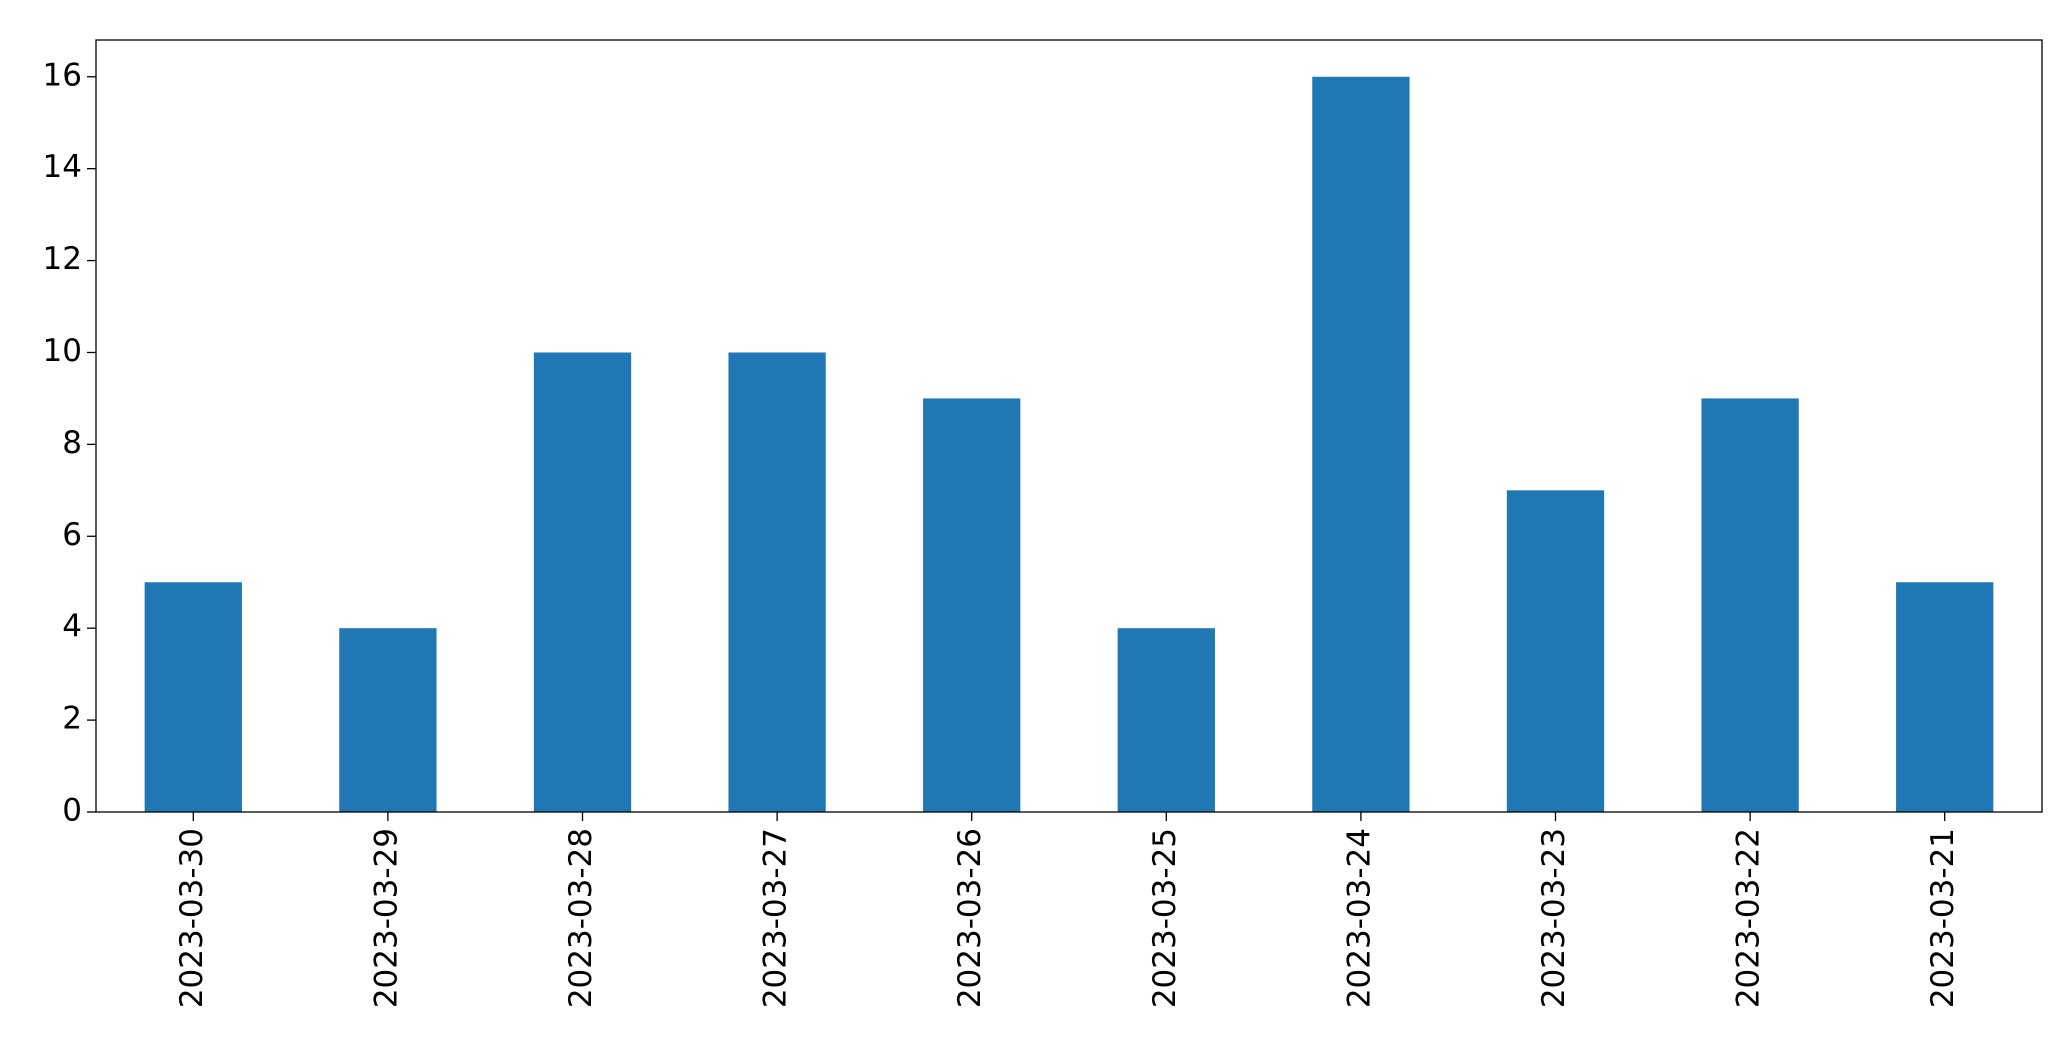 This screenshot has width=2071, height=1061. What do you see at coordinates (1165, 918) in the screenshot?
I see `x-tick-label: 2023-03-25` at bounding box center [1165, 918].